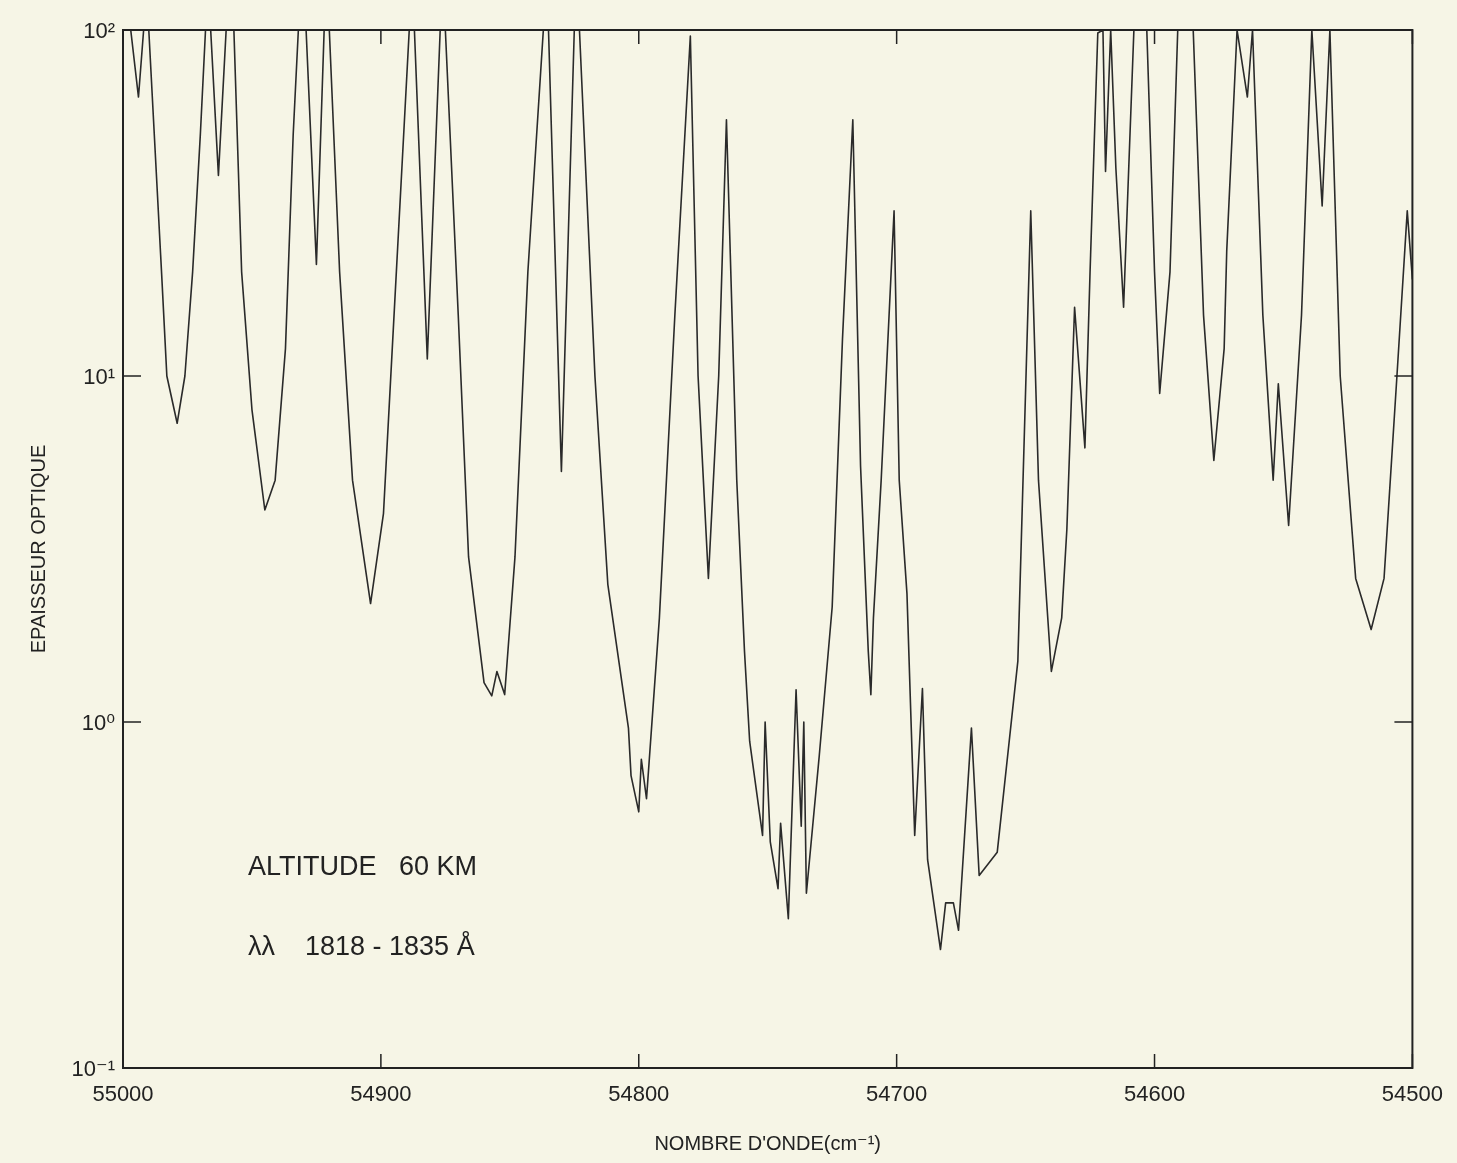  What do you see at coordinates (99, 30) in the screenshot?
I see `y-tick-label: 10²` at bounding box center [99, 30].